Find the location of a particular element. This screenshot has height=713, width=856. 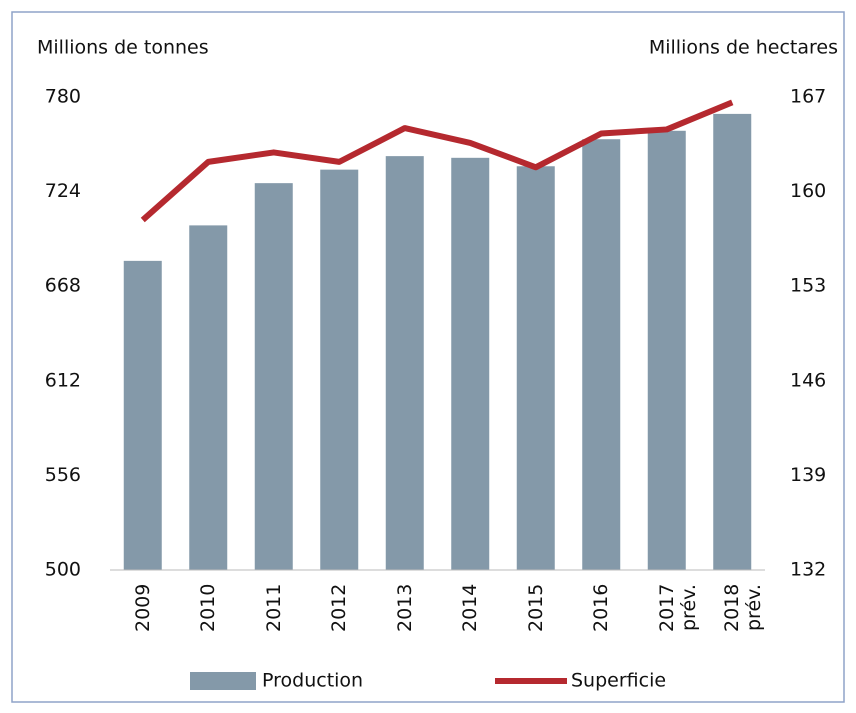

x-tick-label: 2013 is located at coordinates (404, 608).